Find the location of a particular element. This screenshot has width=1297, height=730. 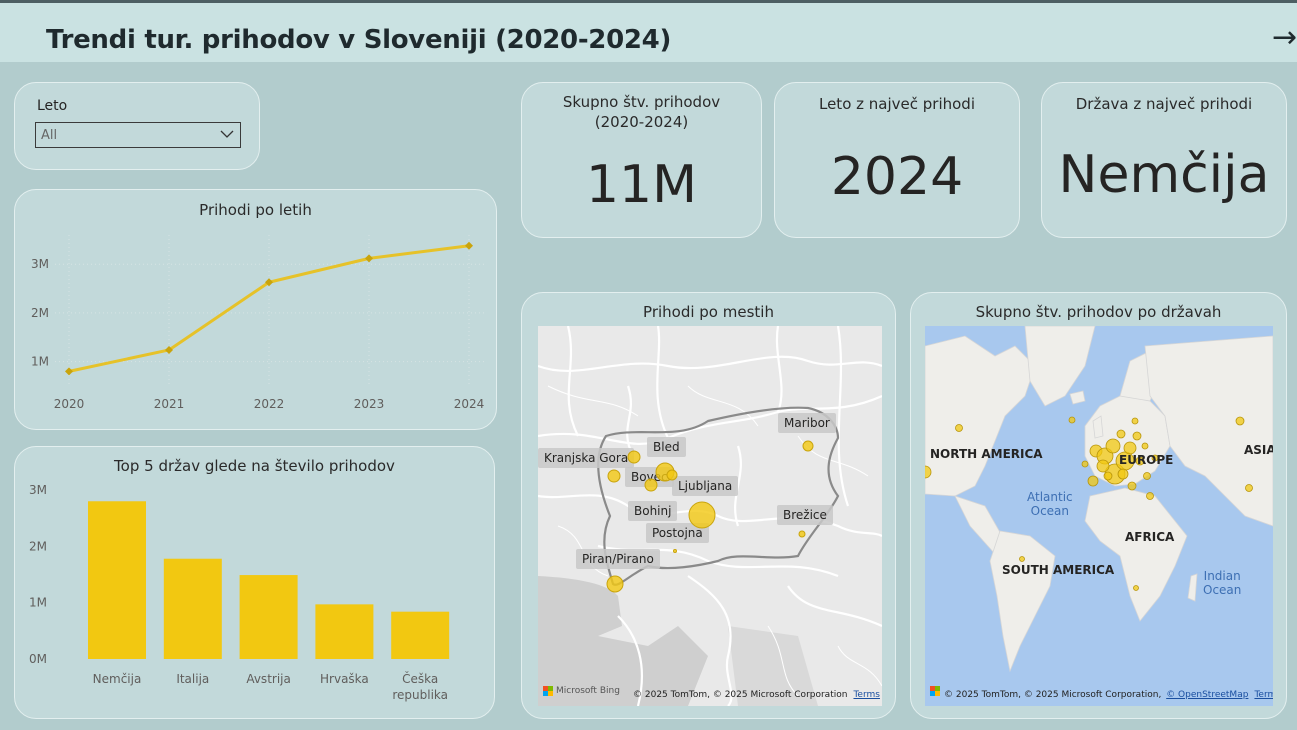

kpi-card-top-country: Država z največ prihodi Nemčija is located at coordinates (1164, 160).